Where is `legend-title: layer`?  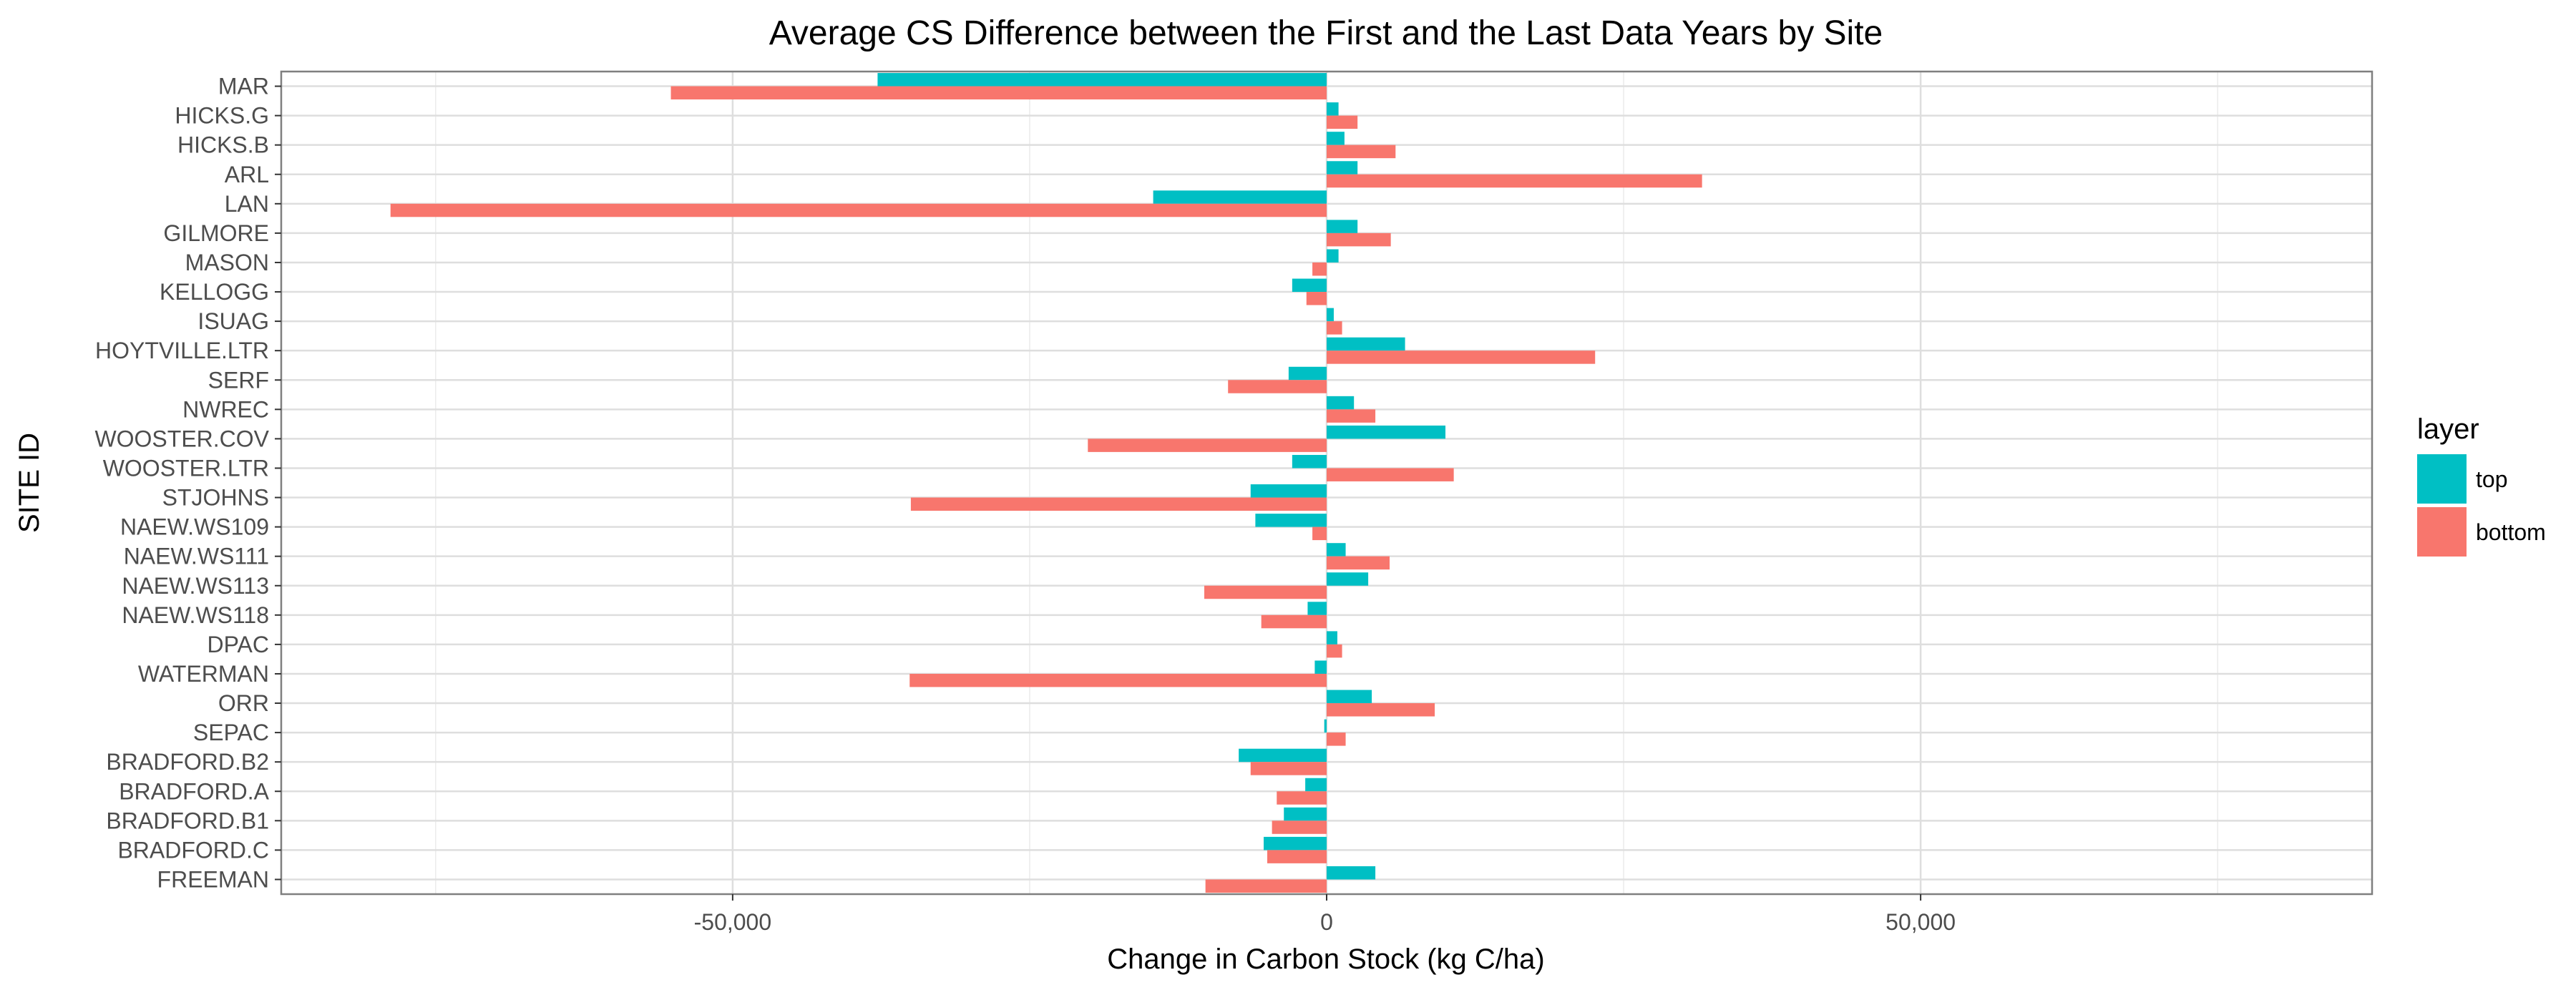 legend-title: layer is located at coordinates (2448, 429).